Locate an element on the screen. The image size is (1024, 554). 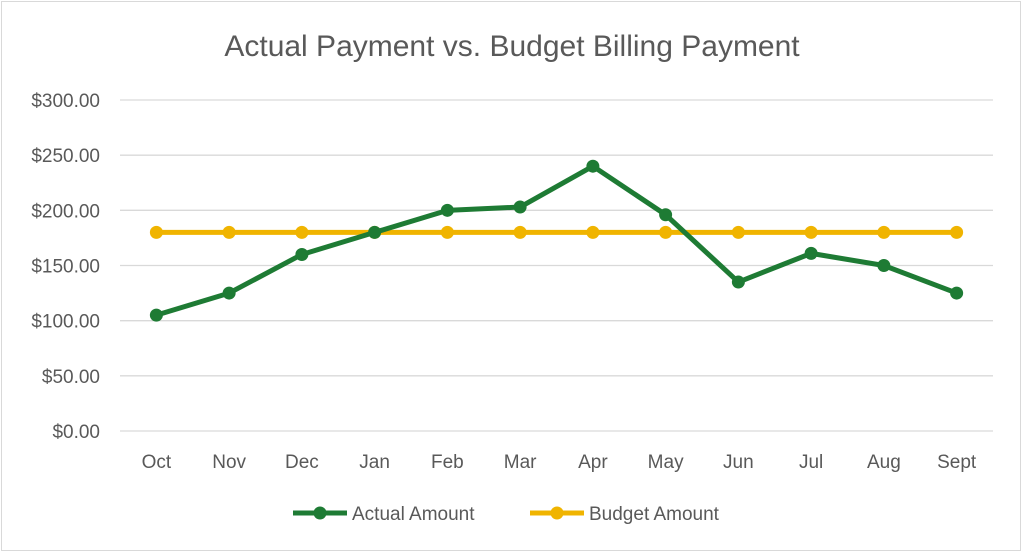
y-tick-label: $300.00 is located at coordinates (65, 101).